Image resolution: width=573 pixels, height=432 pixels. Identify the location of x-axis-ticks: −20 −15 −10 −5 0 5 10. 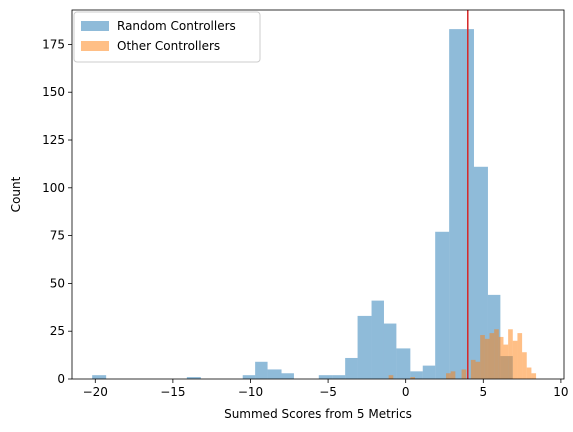
(326, 389).